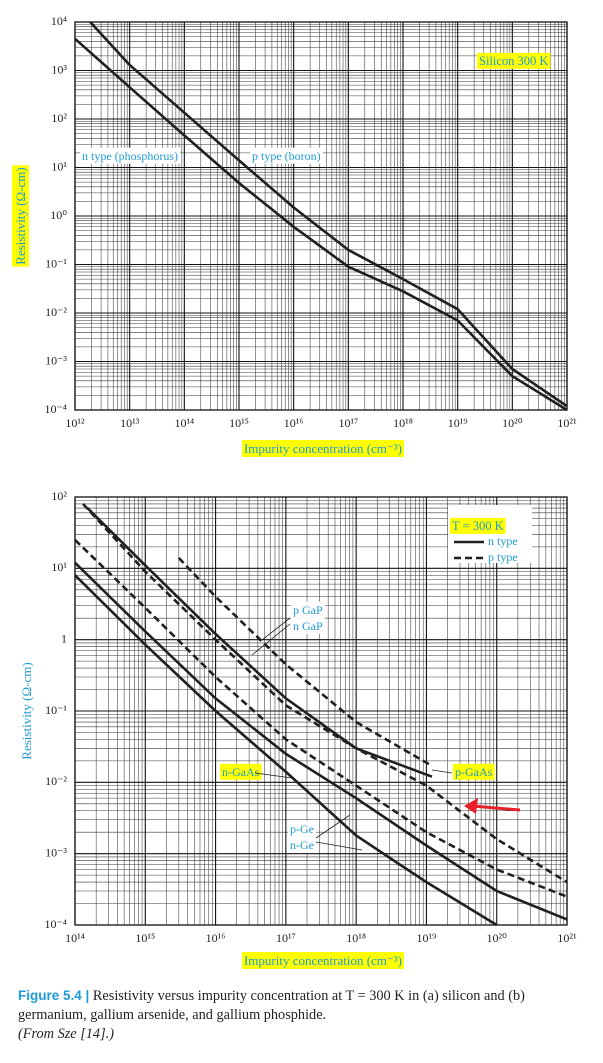  What do you see at coordinates (130, 423) in the screenshot?
I see `x-tick-label: 10¹³` at bounding box center [130, 423].